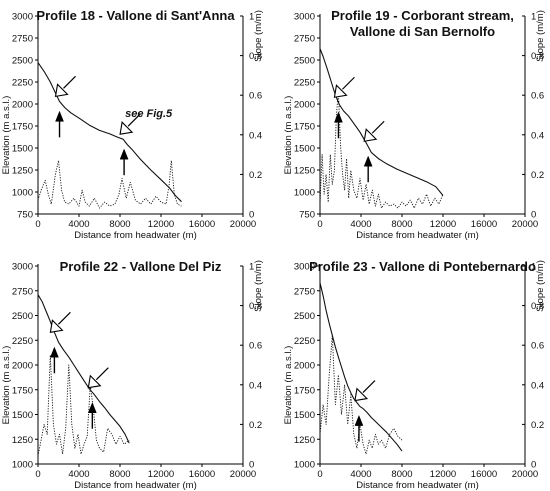 This screenshot has height=491, width=550. Describe the element at coordinates (422, 31) in the screenshot. I see `chart-title: Vallone di San Bernolfo` at that location.